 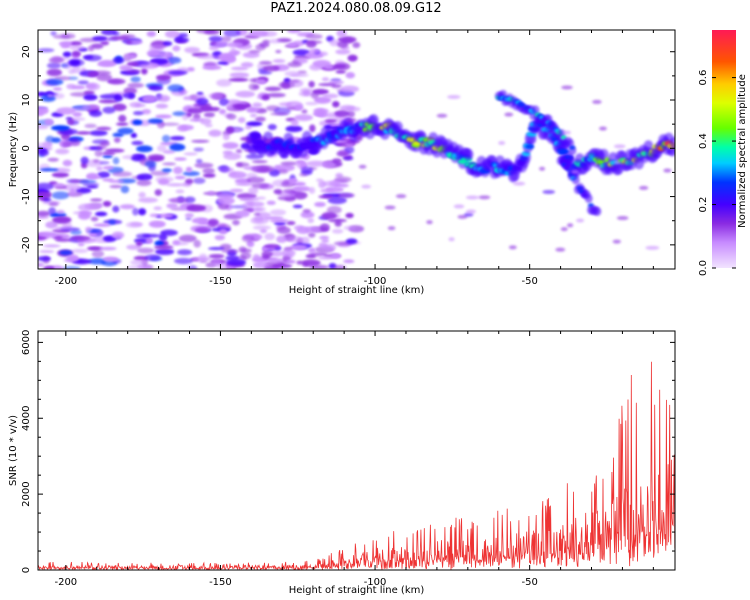 What do you see at coordinates (13, 150) in the screenshot?
I see `y-axis-label: Frequency (Hz)` at bounding box center [13, 150].